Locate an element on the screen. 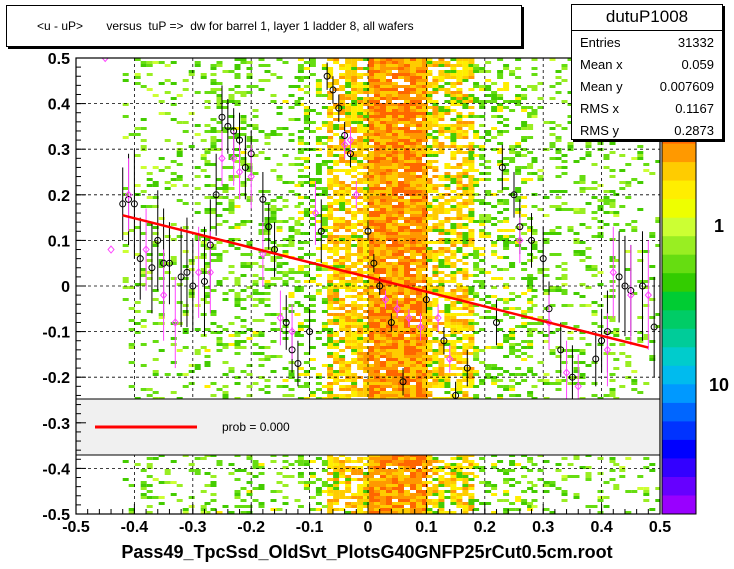 Image resolution: width=734 pixels, height=569 pixels. stats-title: dutuP1008 is located at coordinates (647, 16).